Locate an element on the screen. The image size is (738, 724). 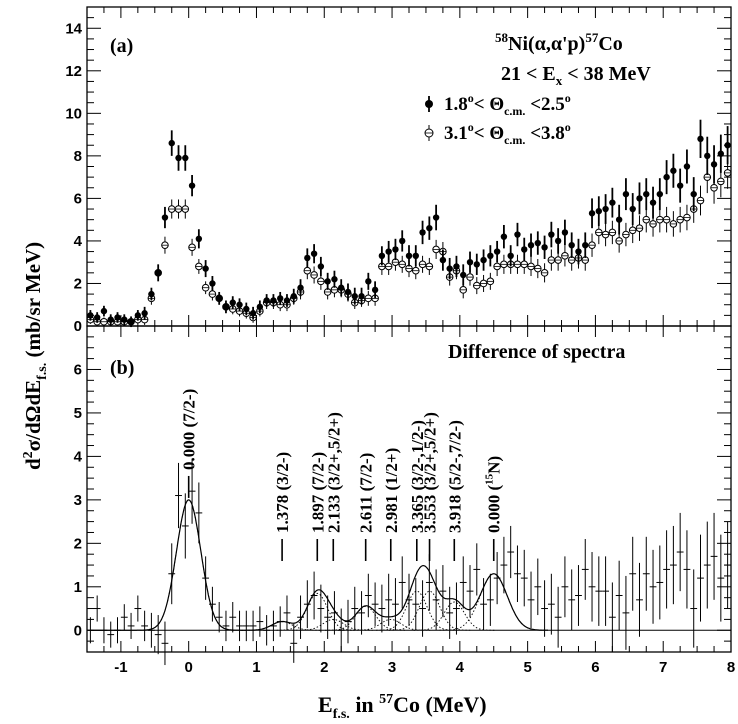
reaction-title: 58Ni(α,α'p)57Co is located at coordinates (559, 42).